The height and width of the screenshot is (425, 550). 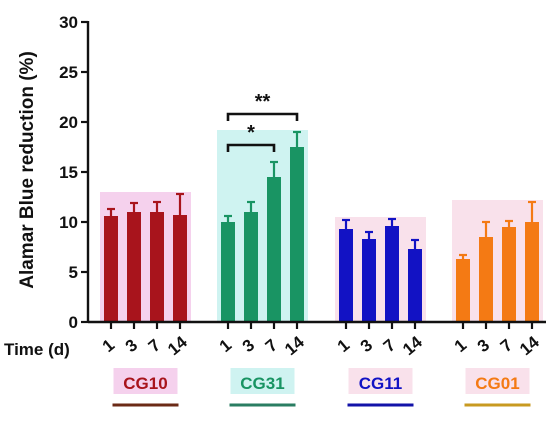 What do you see at coordinates (73, 322) in the screenshot?
I see `y-tick-label: 0` at bounding box center [73, 322].